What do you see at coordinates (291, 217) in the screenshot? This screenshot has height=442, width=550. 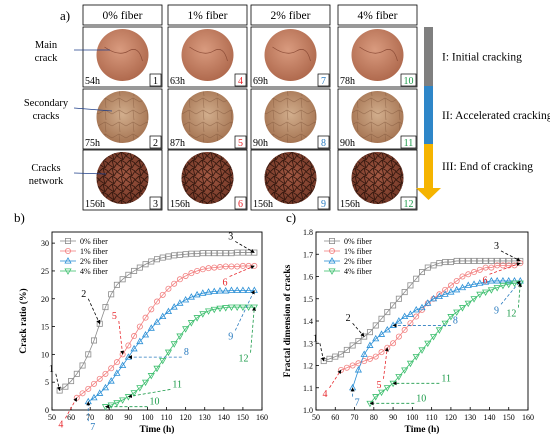 I see `panel-c-label: c)` at bounding box center [291, 217].